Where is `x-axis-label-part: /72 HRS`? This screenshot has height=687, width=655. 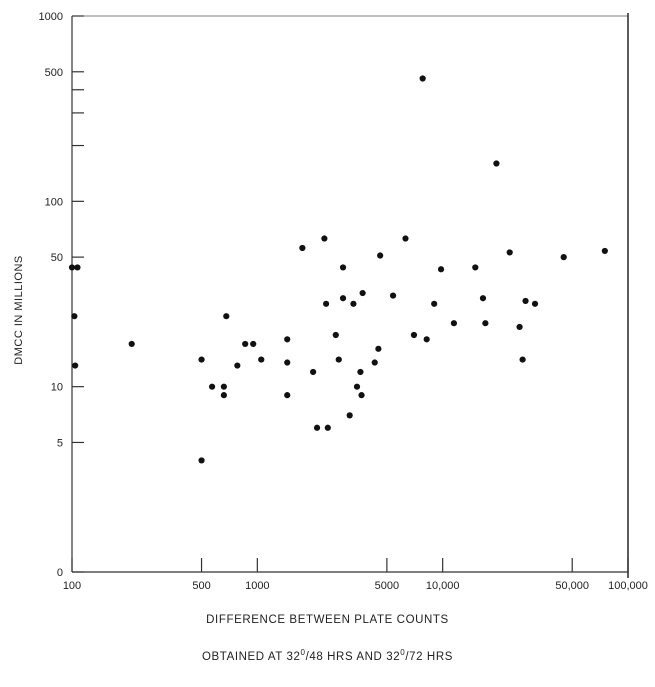
x-axis-label-part: /72 HRS is located at coordinates (429, 656).